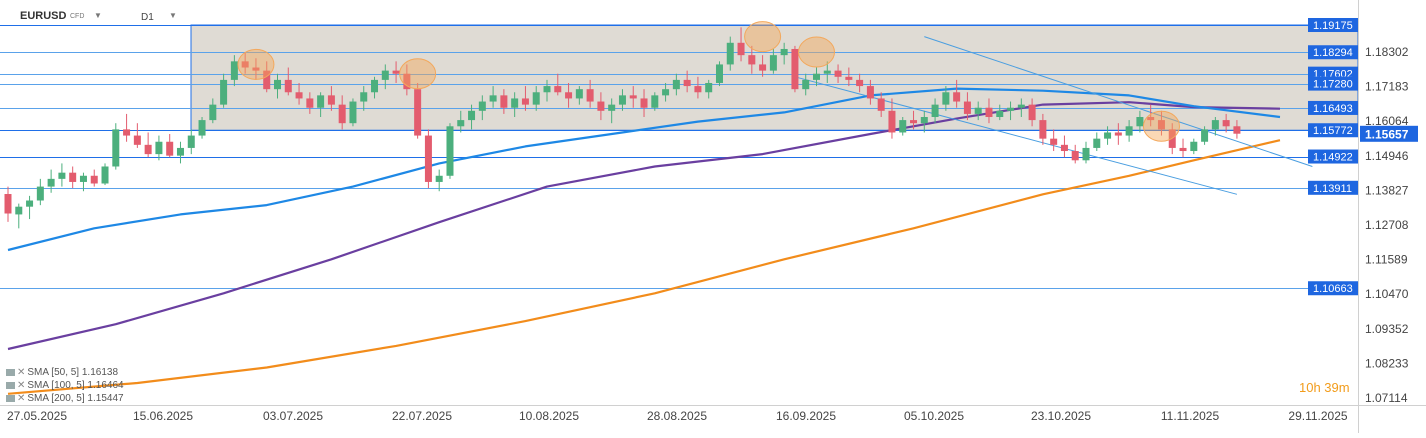 Image resolution: width=1426 pixels, height=438 pixels. Describe the element at coordinates (65, 398) in the screenshot. I see `legend-sma-200: ✕ SMA [200, 5] 1.15447` at that location.